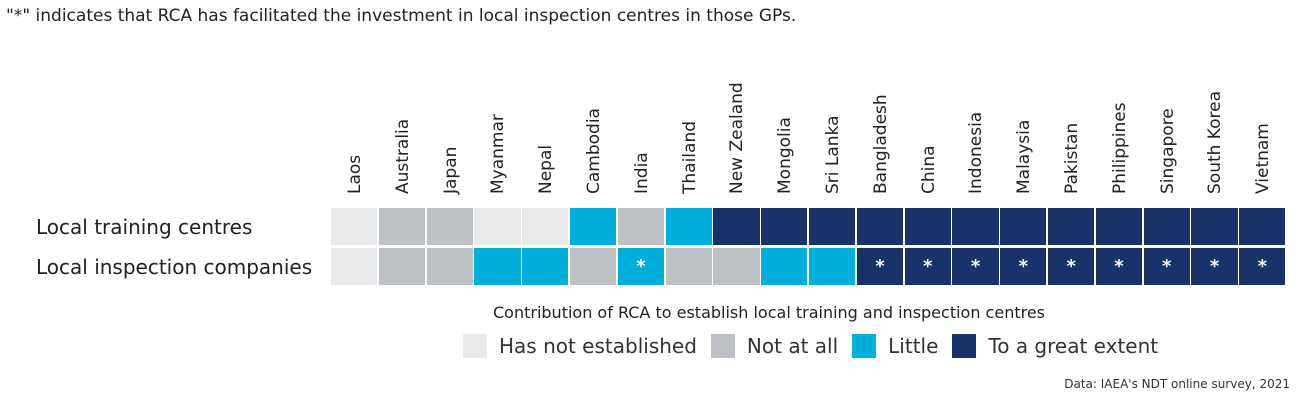 This screenshot has width=1300, height=400. I want to click on column-label-indonesia: Indonesia, so click(976, 152).